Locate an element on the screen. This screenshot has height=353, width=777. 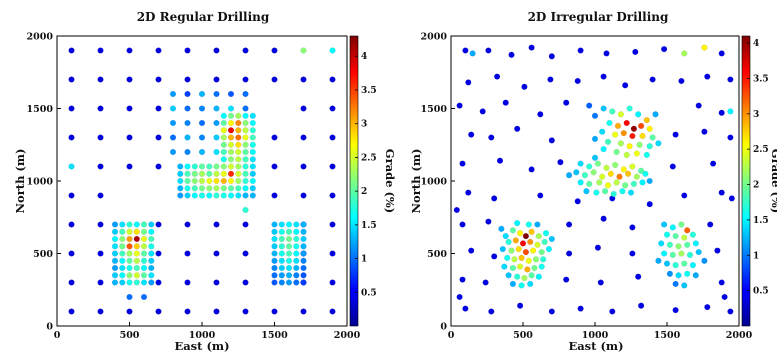
colorbar-tick-label: 1 is located at coordinates (756, 256).